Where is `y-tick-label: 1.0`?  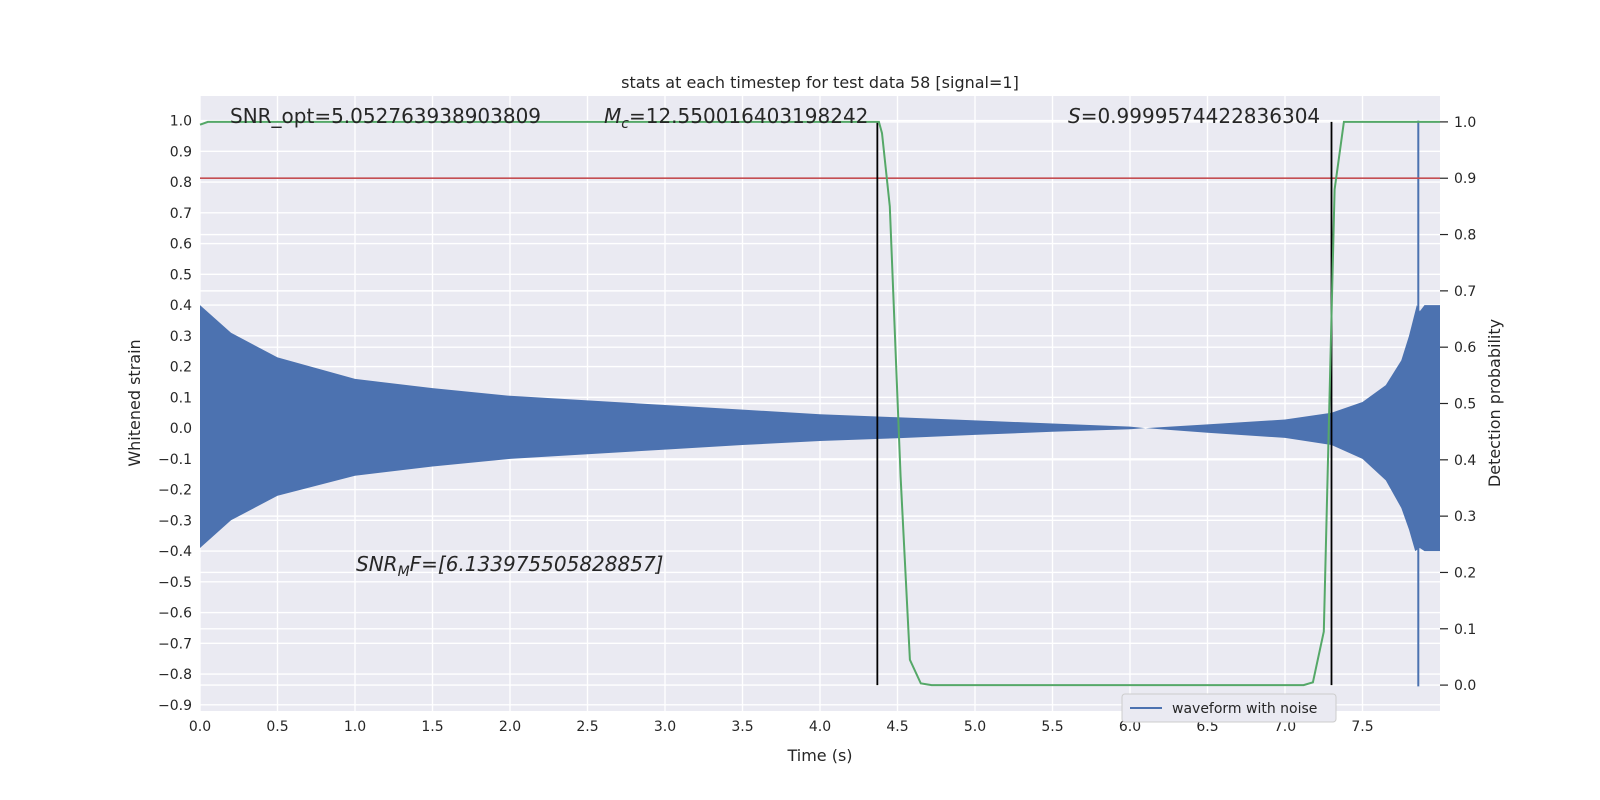 y-tick-label: 1.0 is located at coordinates (181, 122).